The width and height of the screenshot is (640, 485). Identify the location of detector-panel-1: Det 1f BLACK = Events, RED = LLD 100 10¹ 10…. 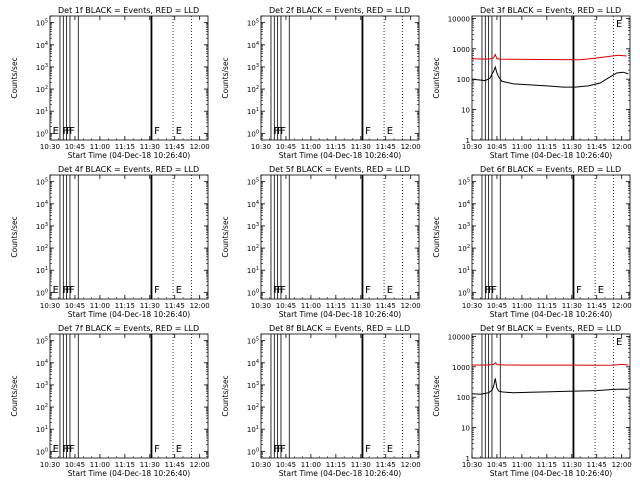
(110, 83).